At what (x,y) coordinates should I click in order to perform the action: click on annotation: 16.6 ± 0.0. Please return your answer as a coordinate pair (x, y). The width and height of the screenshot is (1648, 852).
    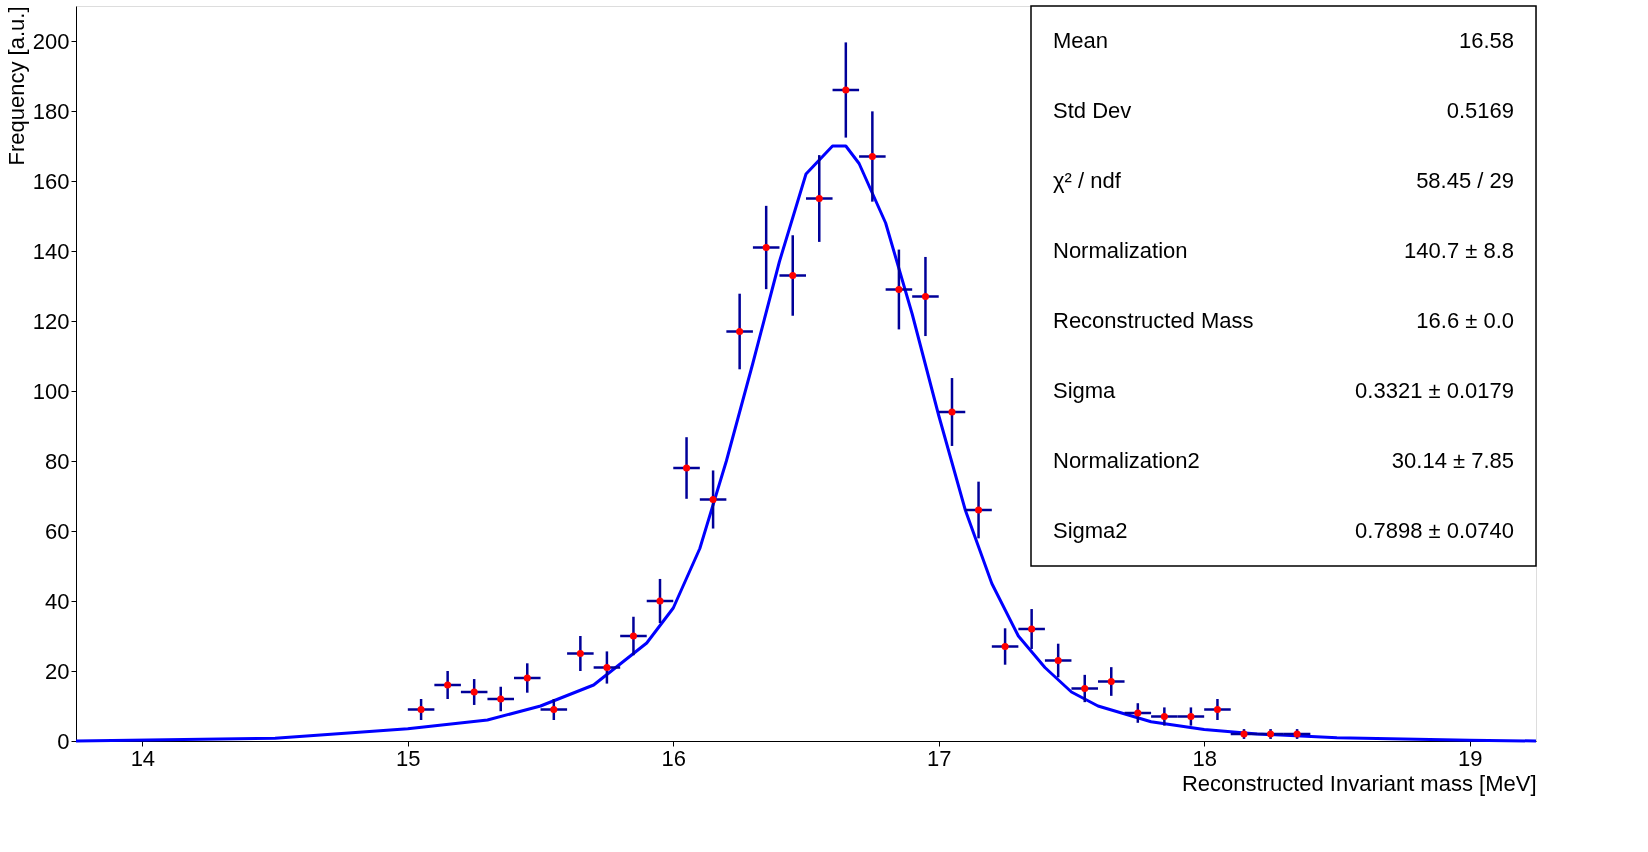
    Looking at the image, I should click on (1465, 320).